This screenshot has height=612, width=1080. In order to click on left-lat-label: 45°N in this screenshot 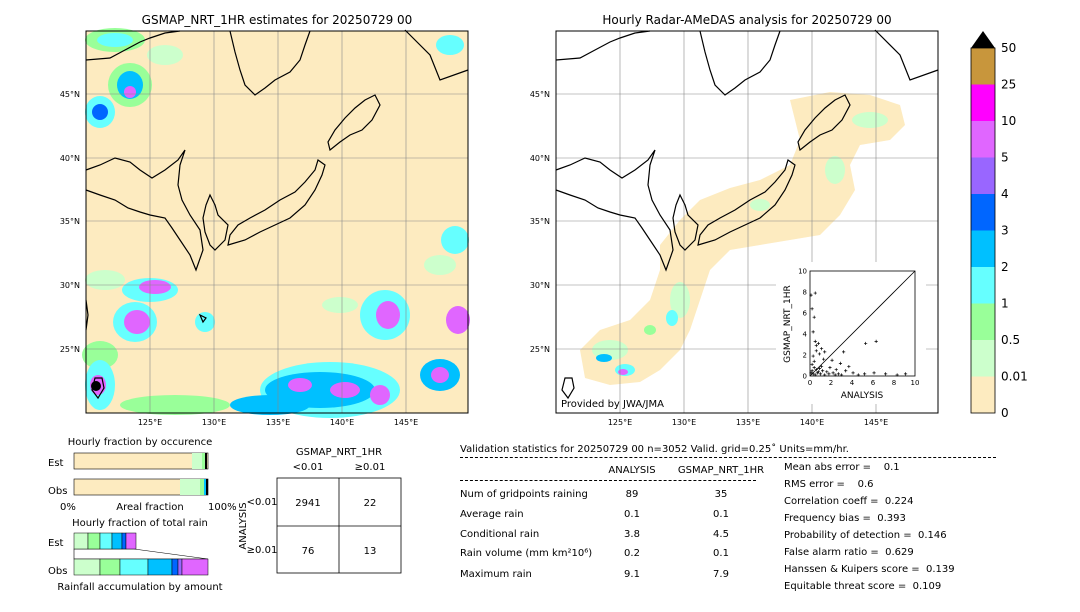, I will do `click(70, 94)`.